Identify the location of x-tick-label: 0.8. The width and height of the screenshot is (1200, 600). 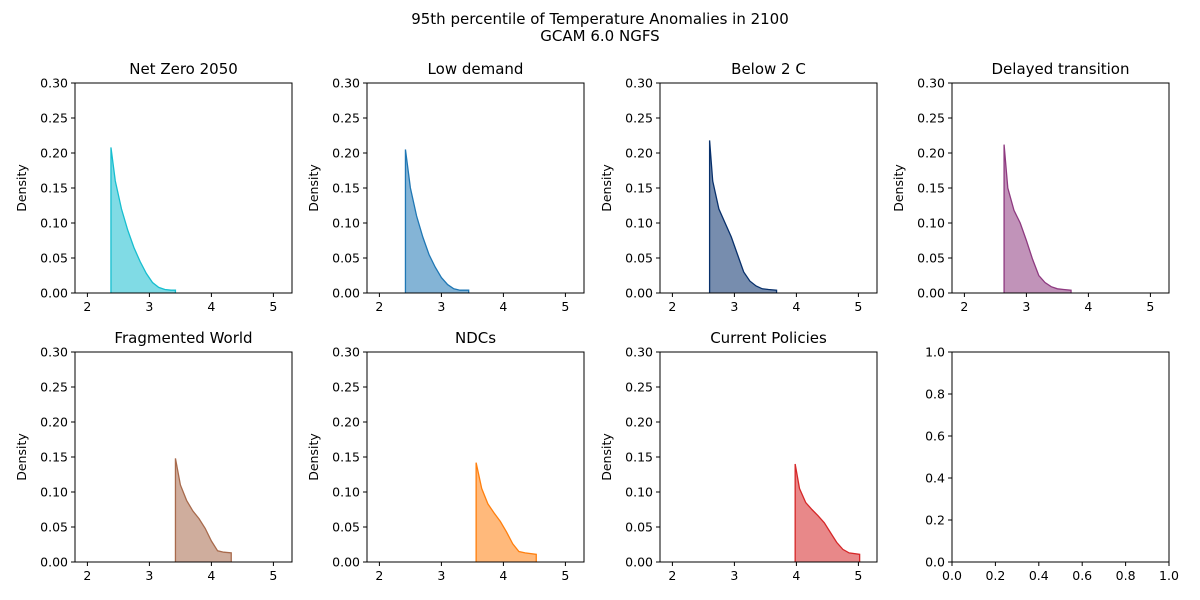
(1126, 575).